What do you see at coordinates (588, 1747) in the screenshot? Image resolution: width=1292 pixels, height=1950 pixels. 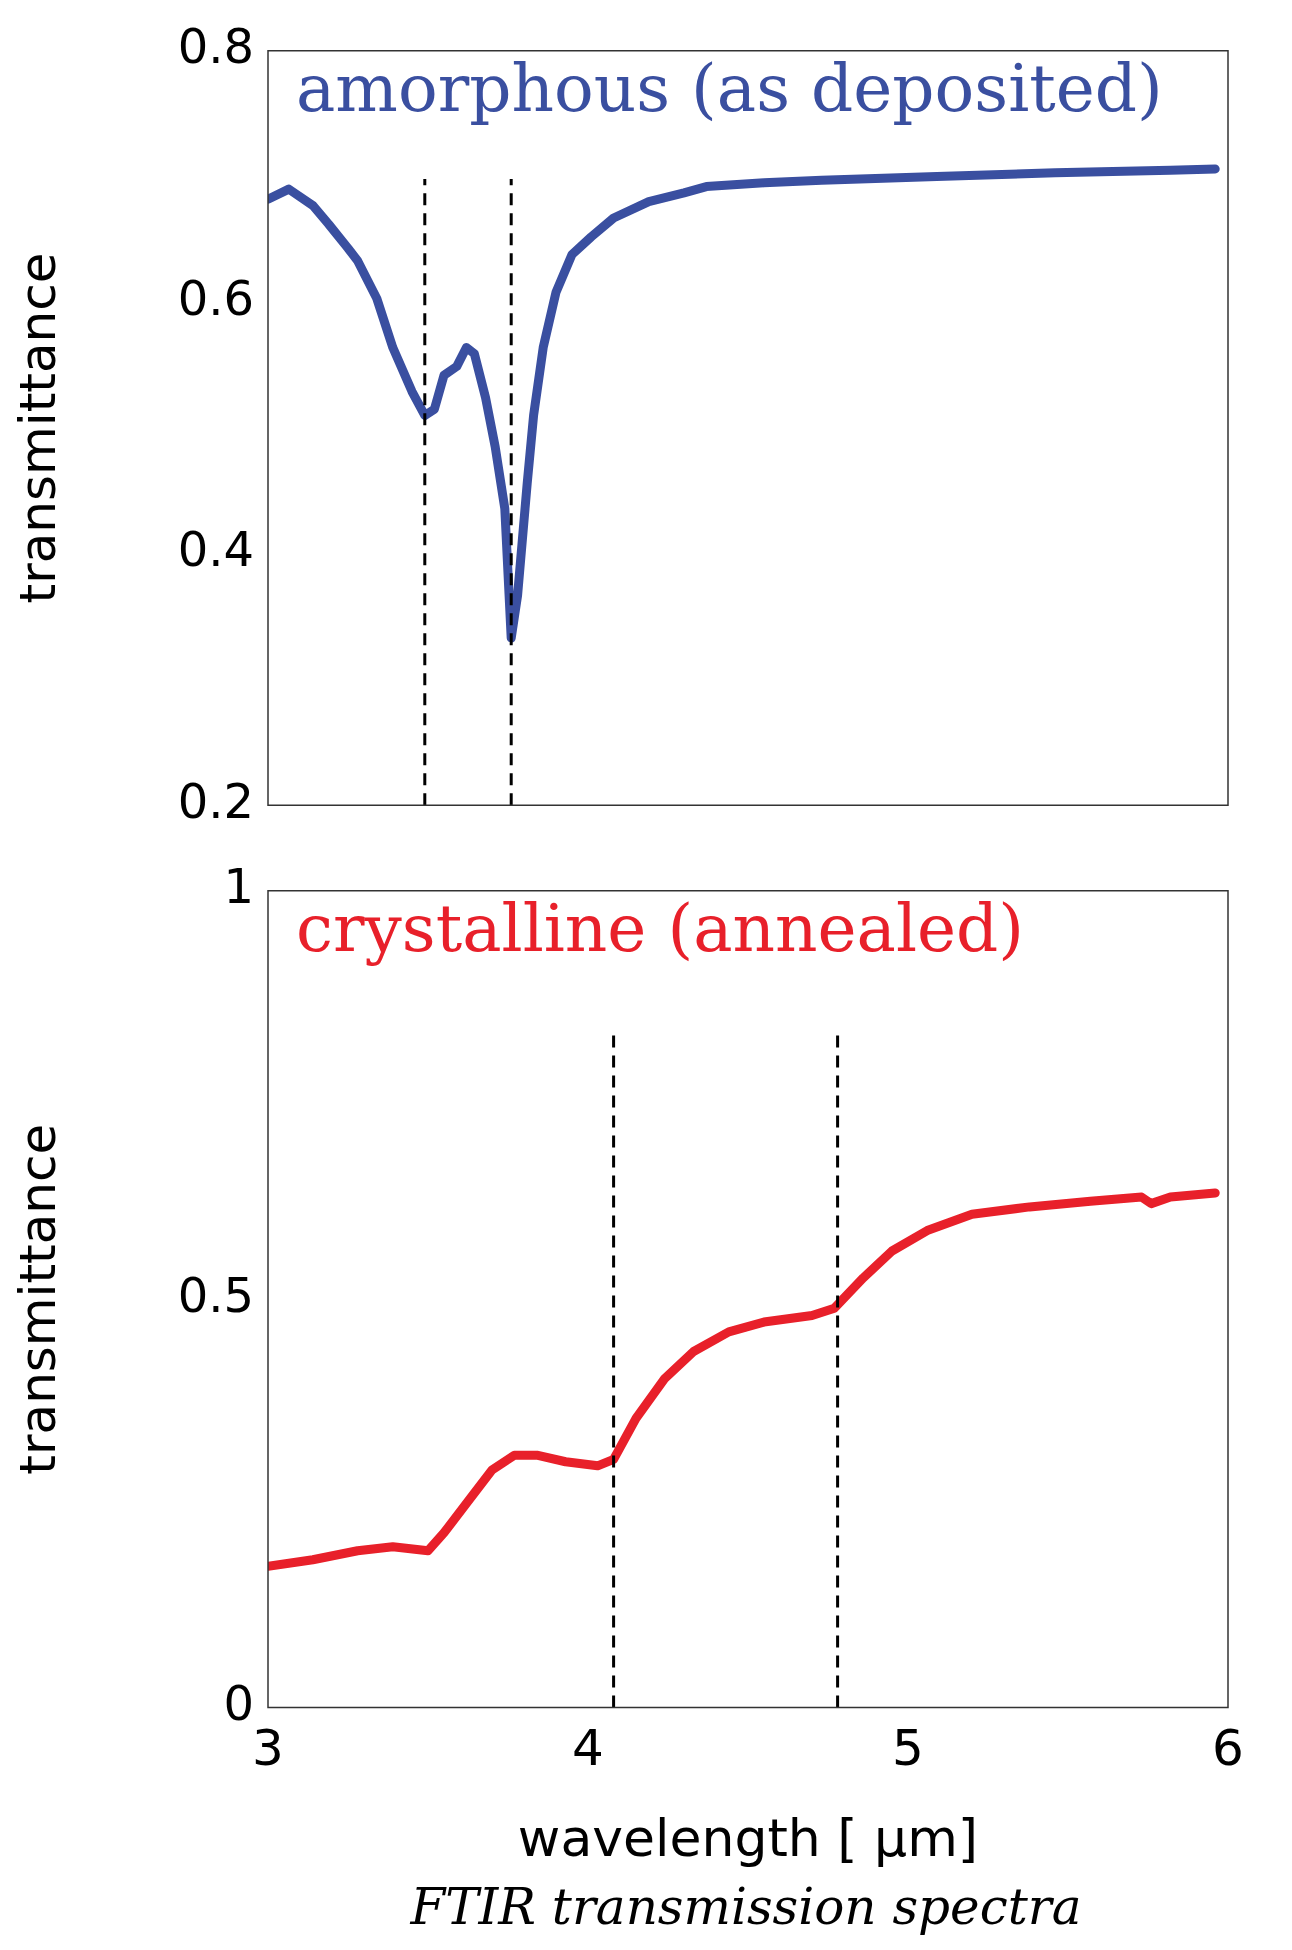 I see `x-tick-label: 4` at bounding box center [588, 1747].